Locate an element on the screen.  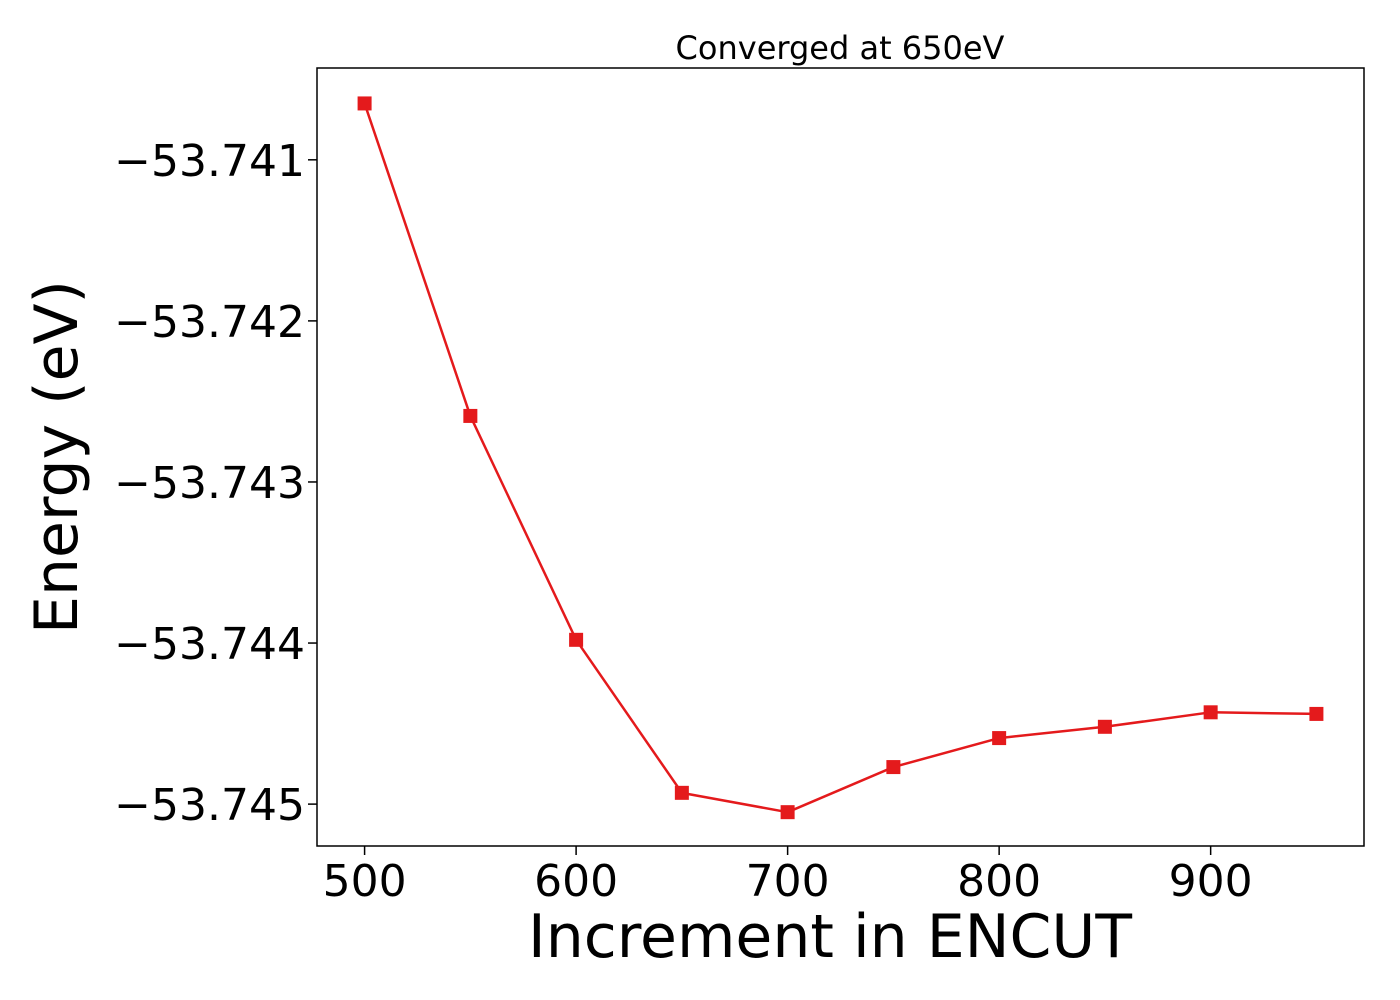
x-axis-title: Increment in ENCUT is located at coordinates (830, 937).